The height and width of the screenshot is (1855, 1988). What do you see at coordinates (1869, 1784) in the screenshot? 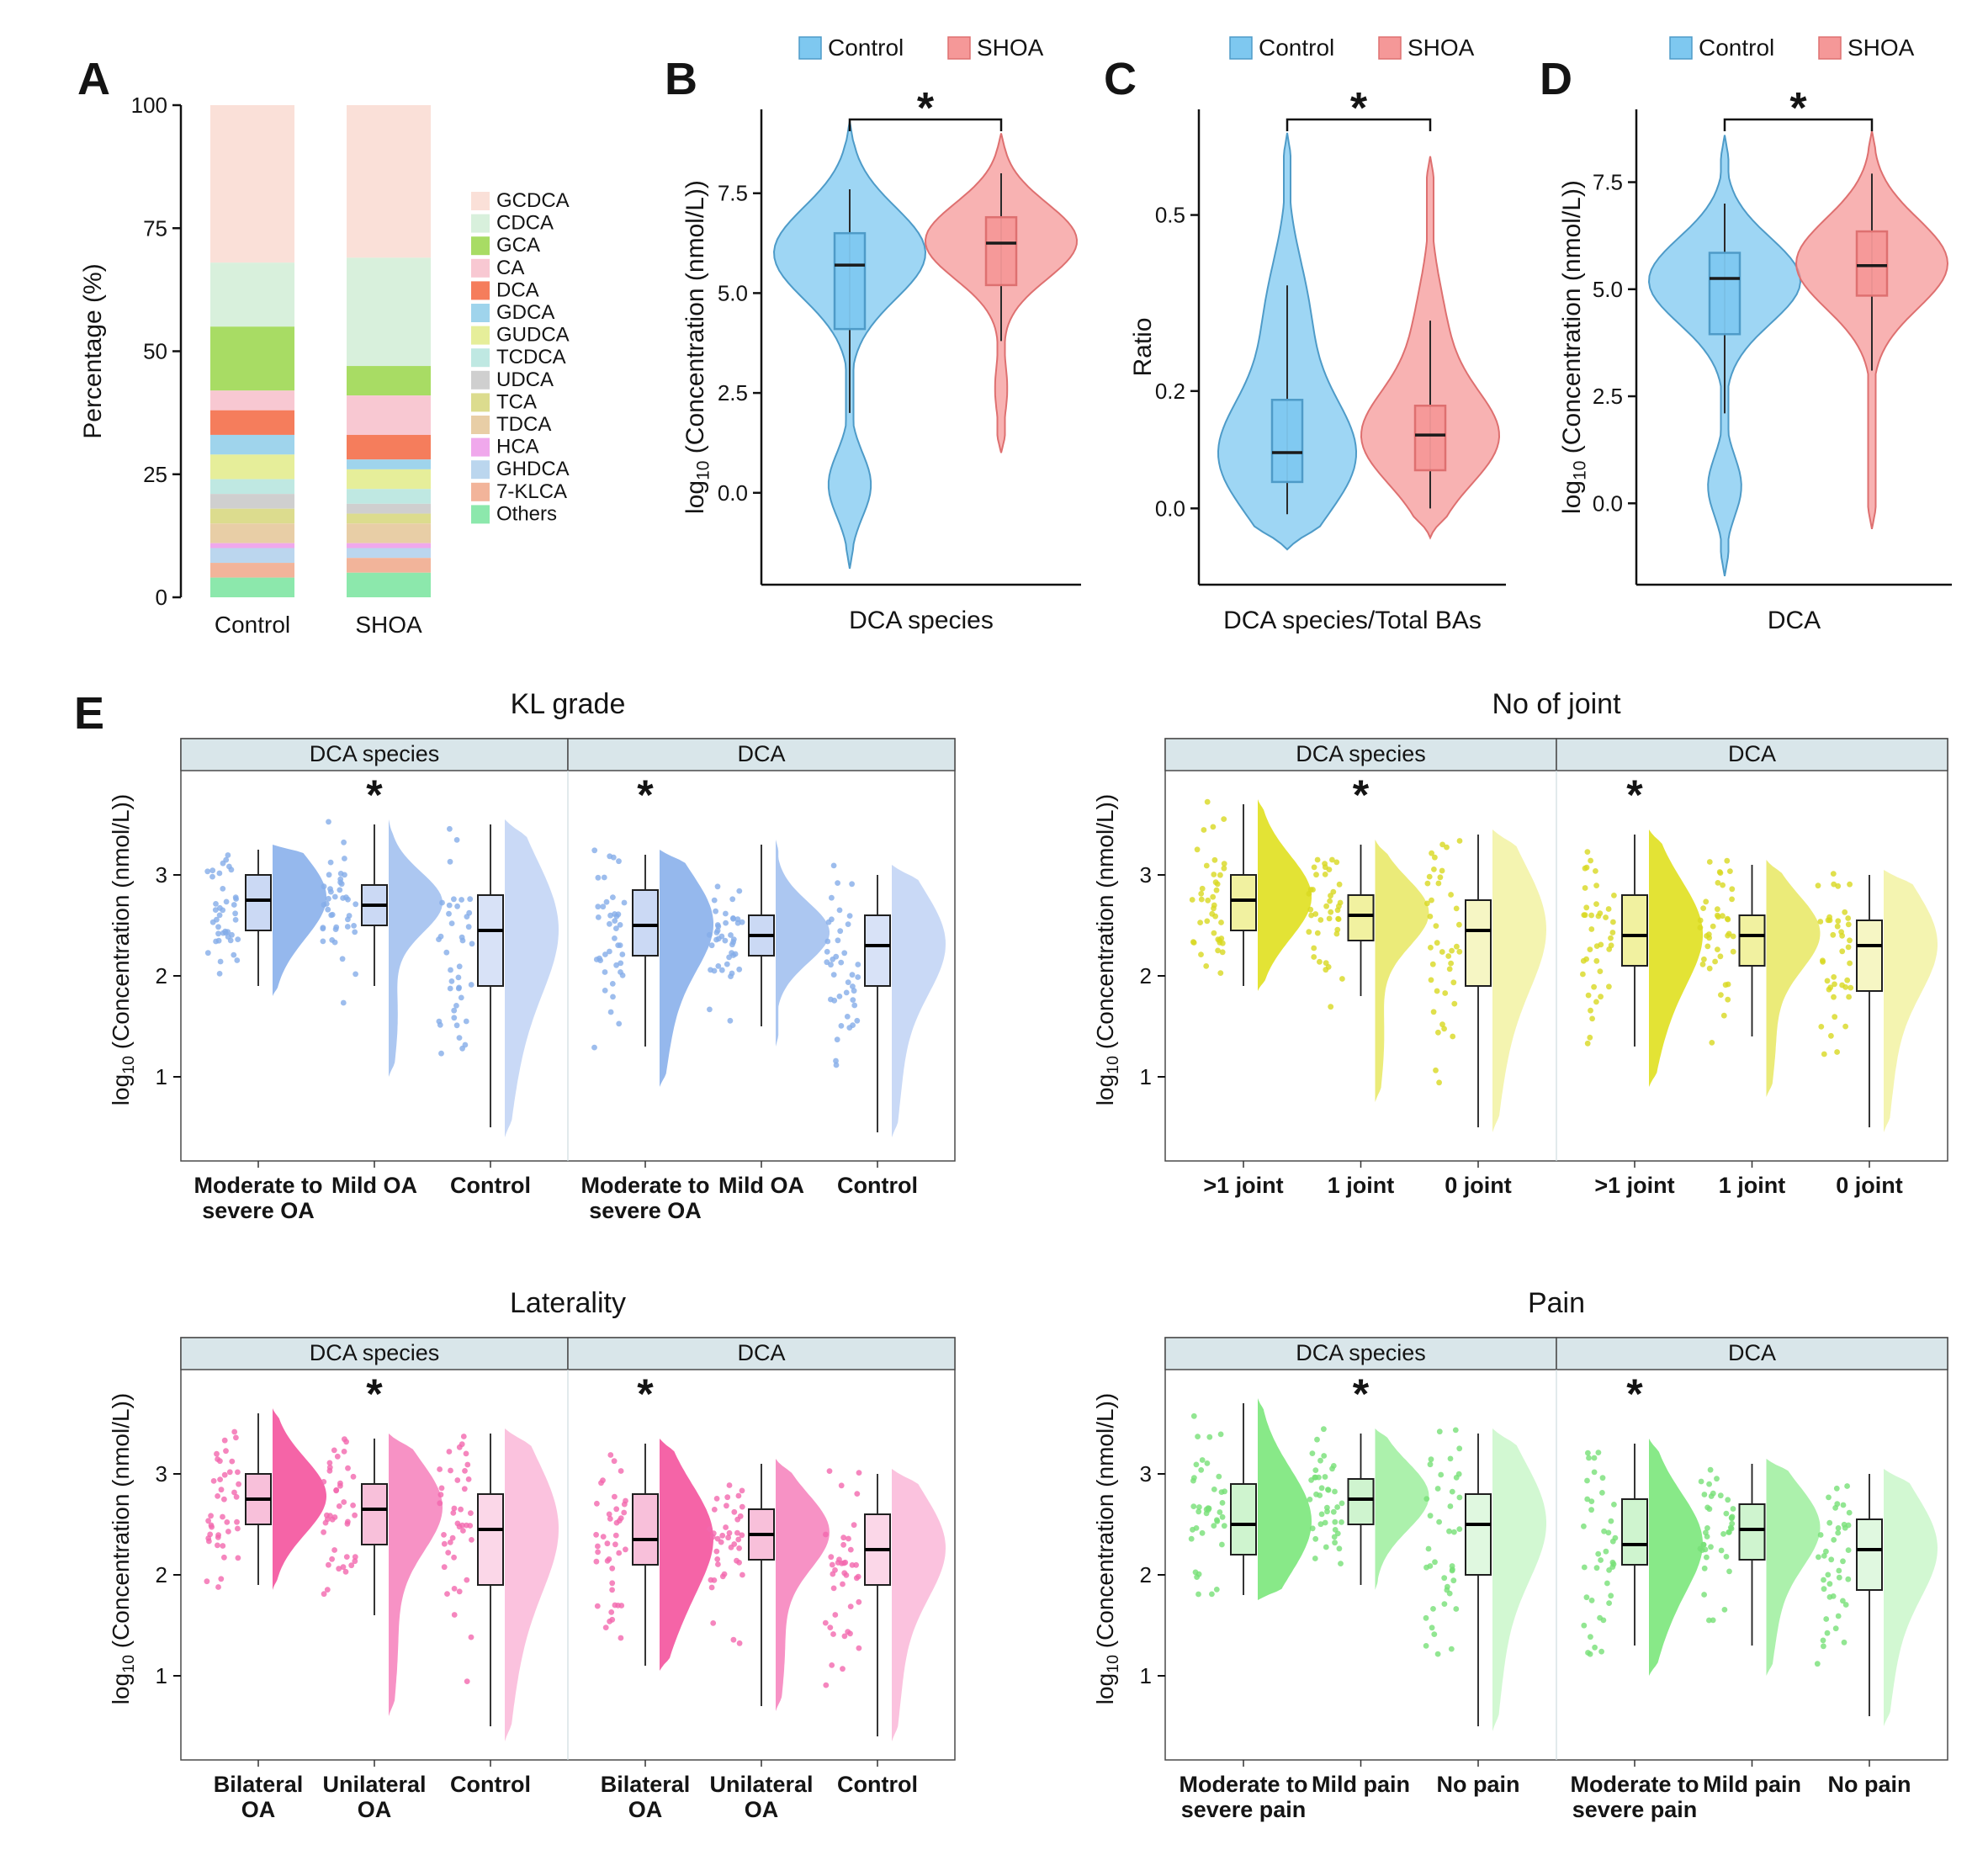
I see `x-category-label: No pain` at bounding box center [1869, 1784].